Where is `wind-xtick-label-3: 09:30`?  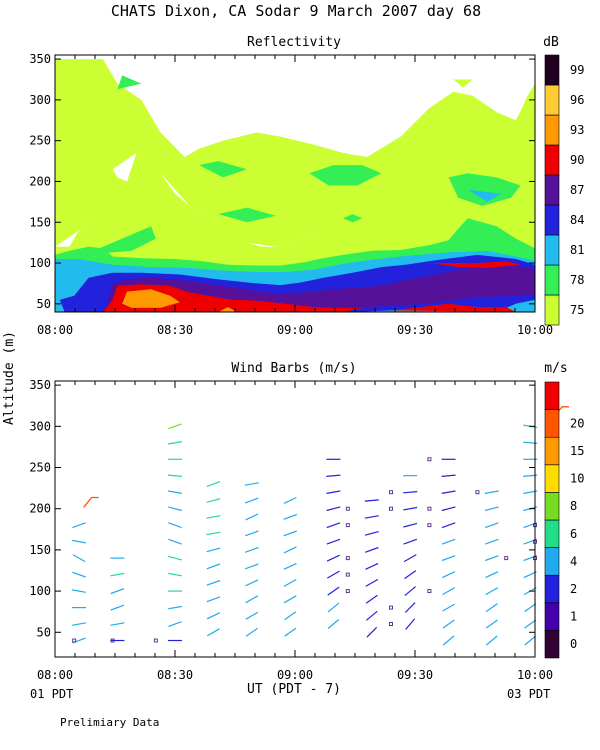 wind-xtick-label-3: 09:30 is located at coordinates (415, 675).